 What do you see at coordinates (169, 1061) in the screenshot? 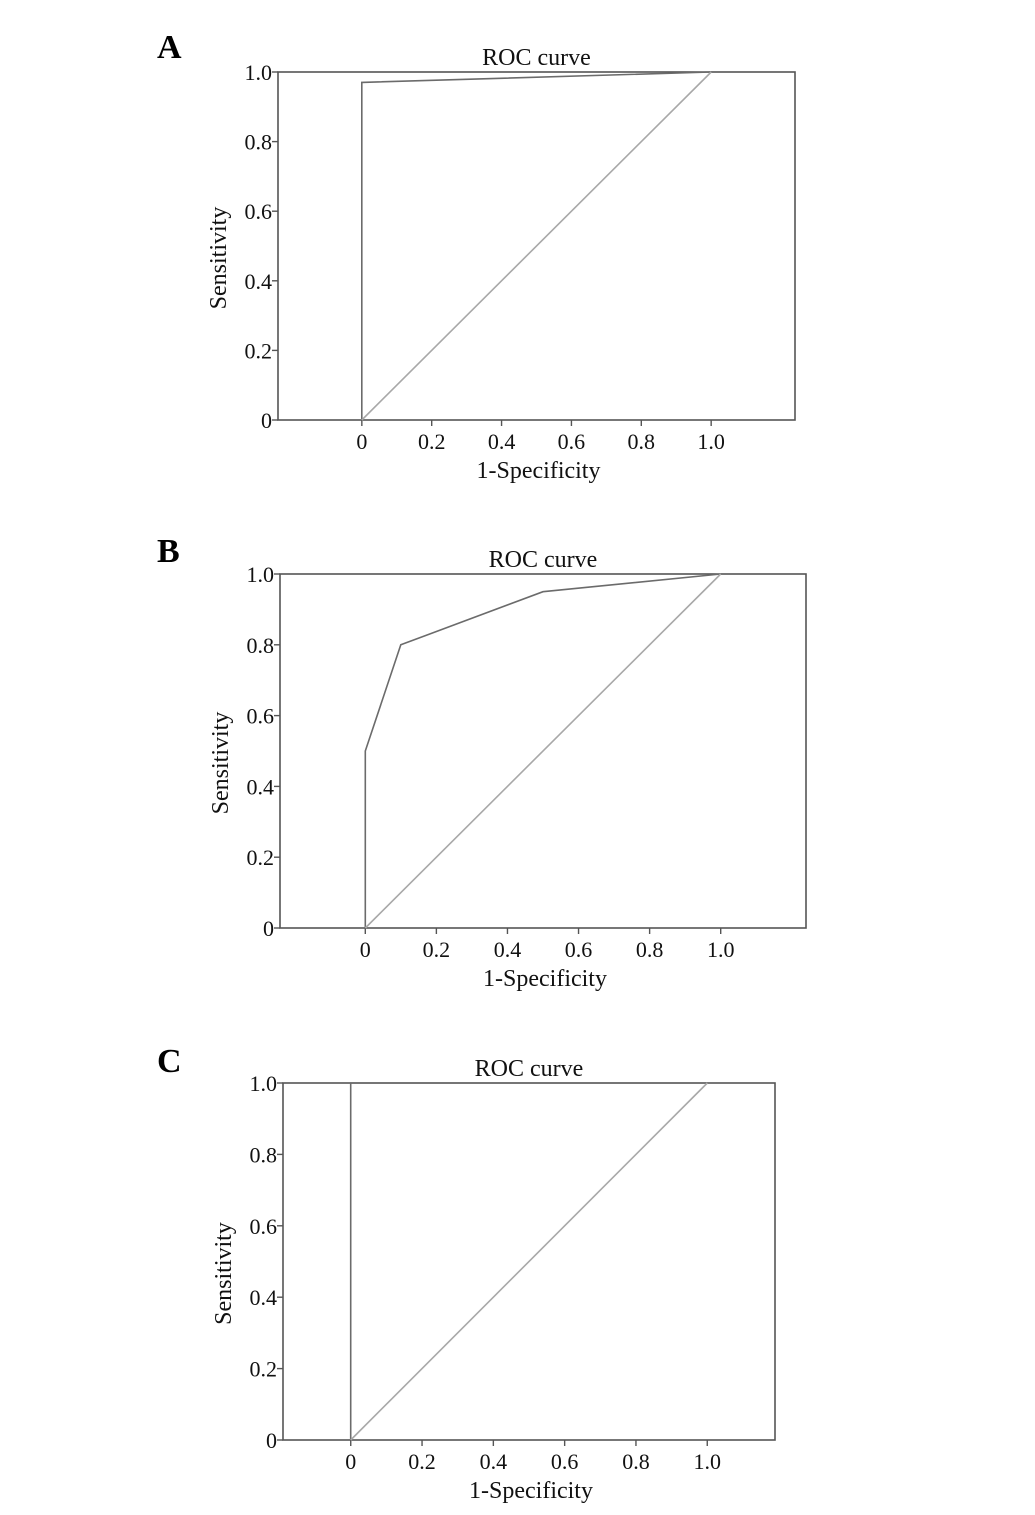
I see `panel-label: C` at bounding box center [169, 1061].